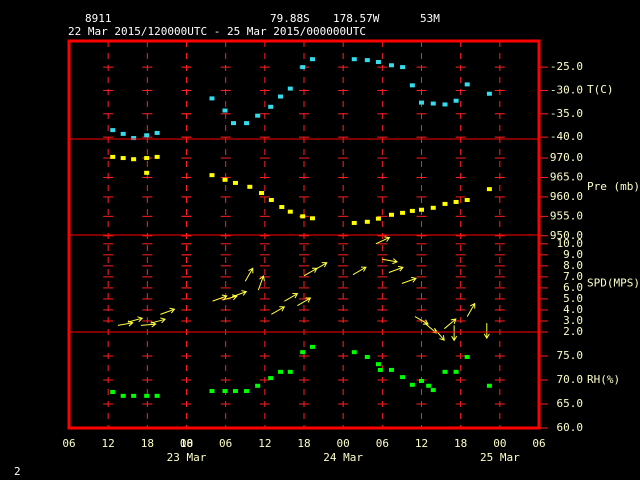  Describe the element at coordinates (98, 18) in the screenshot. I see `station-id: 8911` at that location.